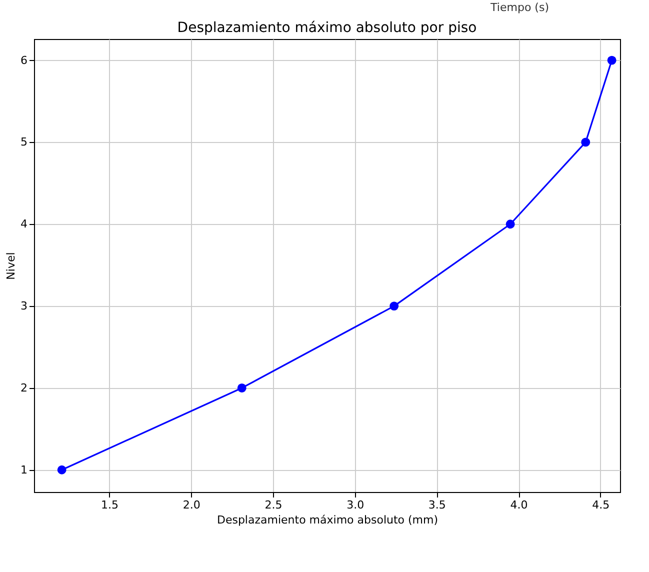 This screenshot has height=572, width=649. What do you see at coordinates (327, 520) in the screenshot?
I see `x-axis-title: Desplazamiento máximo absoluto (mm)` at bounding box center [327, 520].